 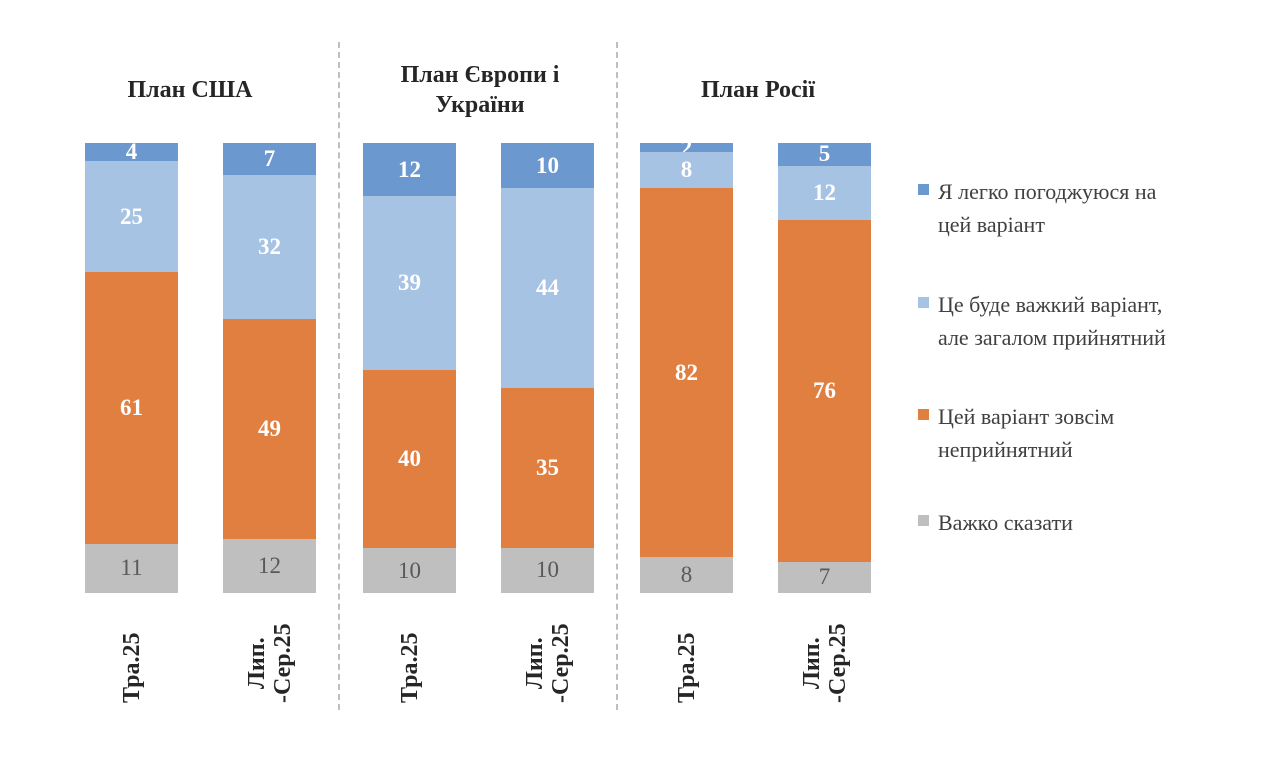 I want to click on data-label: 76, so click(x=824, y=390).